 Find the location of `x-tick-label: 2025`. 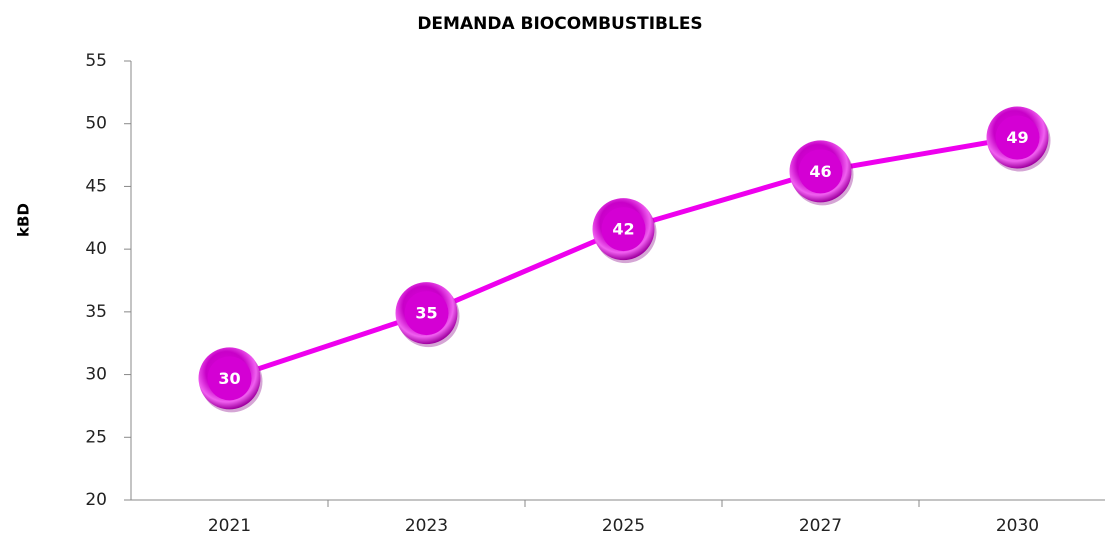

x-tick-label: 2025 is located at coordinates (623, 524).